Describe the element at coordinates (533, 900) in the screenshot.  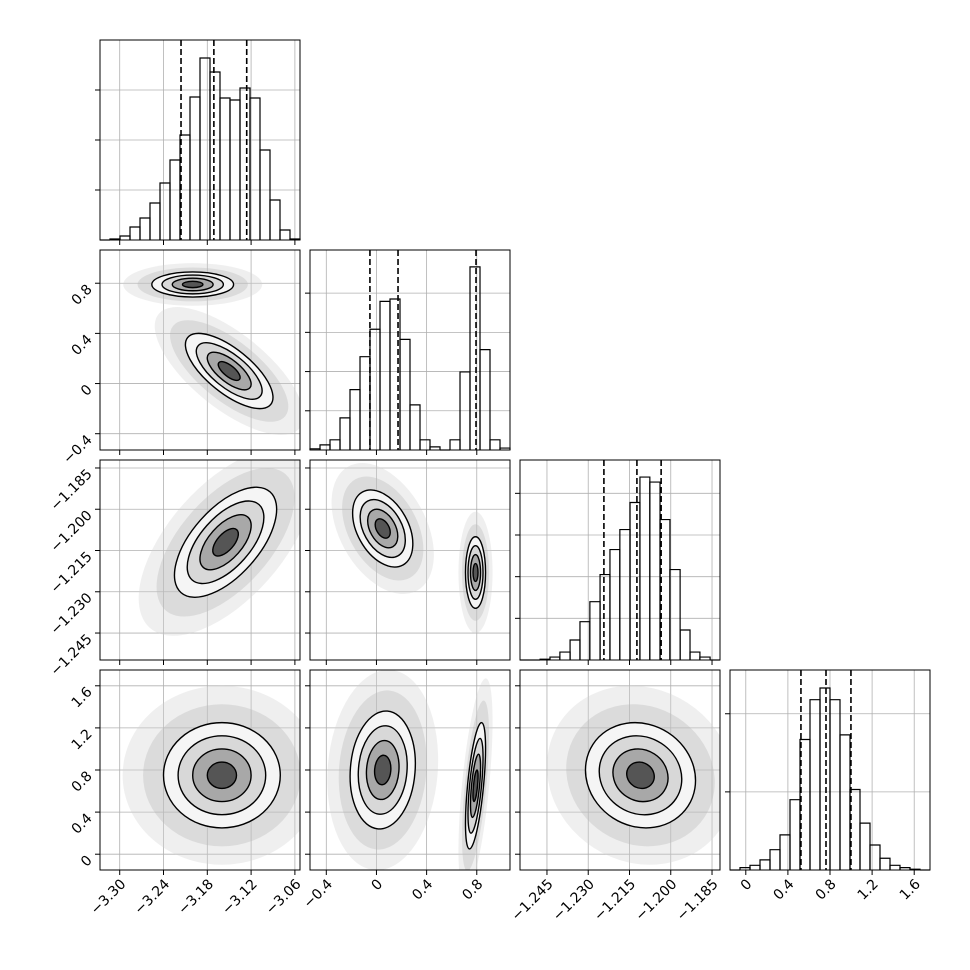
I see `x-tick-label: −1.245` at that location.